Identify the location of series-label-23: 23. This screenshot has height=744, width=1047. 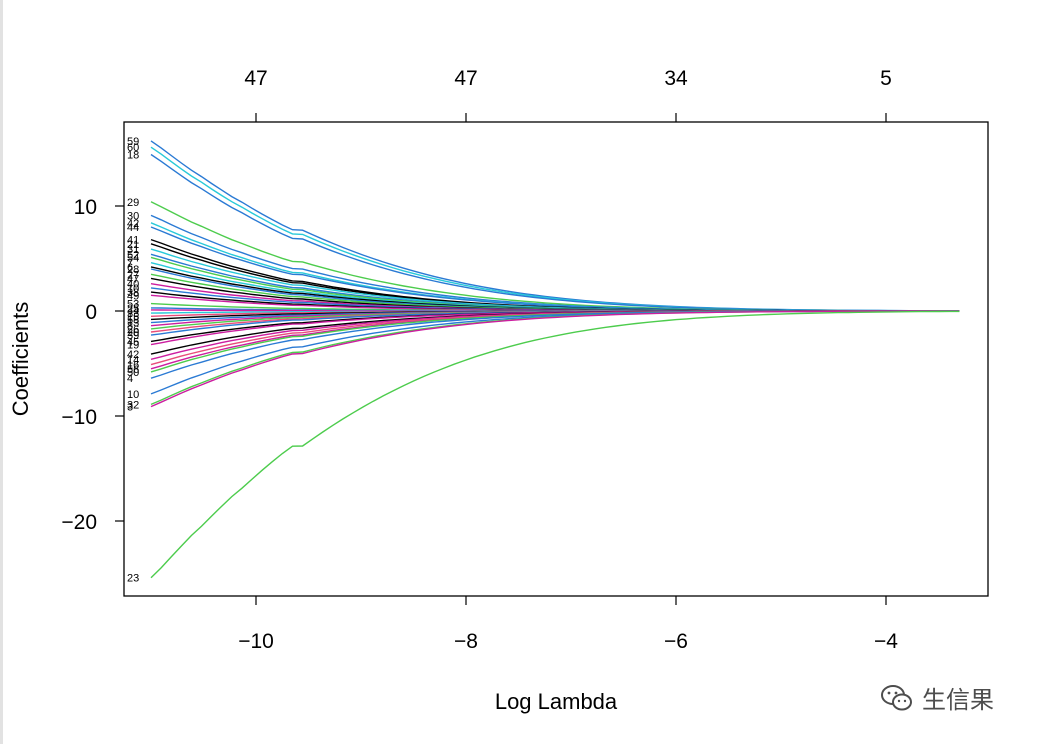
(133, 579).